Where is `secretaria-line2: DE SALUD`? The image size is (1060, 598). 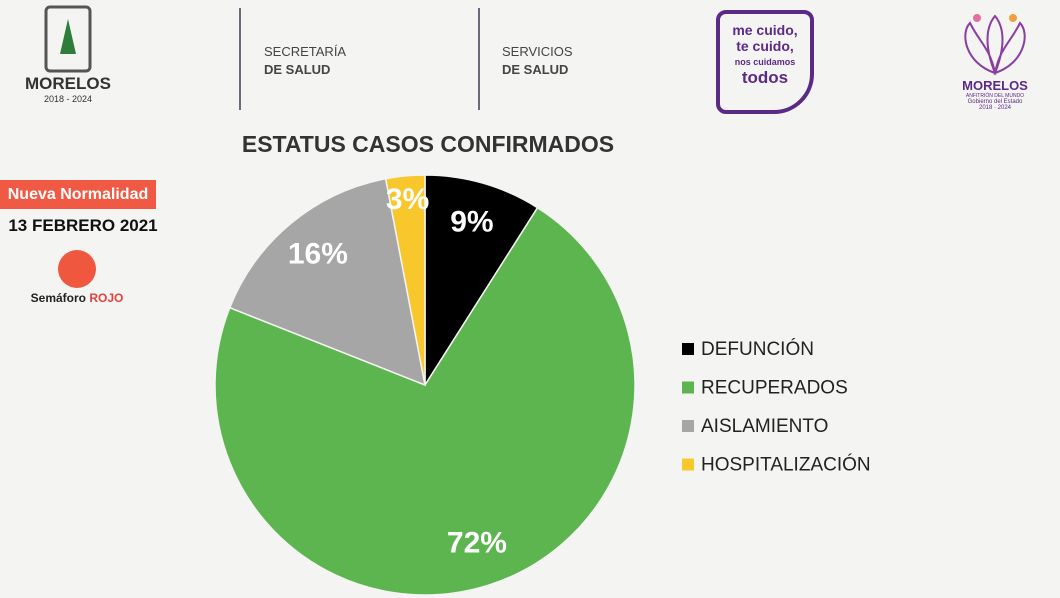 secretaria-line2: DE SALUD is located at coordinates (297, 69).